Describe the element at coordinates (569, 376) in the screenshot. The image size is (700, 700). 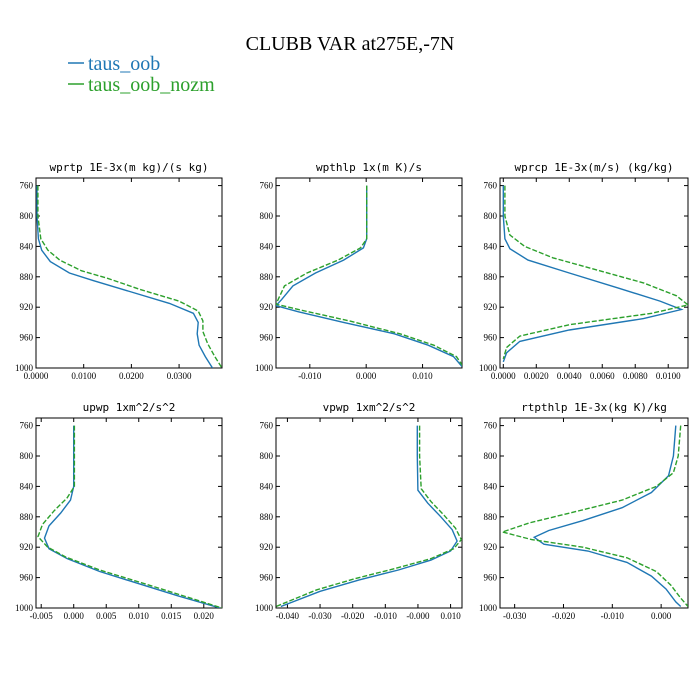
I see `x-tick-label: 0.0040` at that location.